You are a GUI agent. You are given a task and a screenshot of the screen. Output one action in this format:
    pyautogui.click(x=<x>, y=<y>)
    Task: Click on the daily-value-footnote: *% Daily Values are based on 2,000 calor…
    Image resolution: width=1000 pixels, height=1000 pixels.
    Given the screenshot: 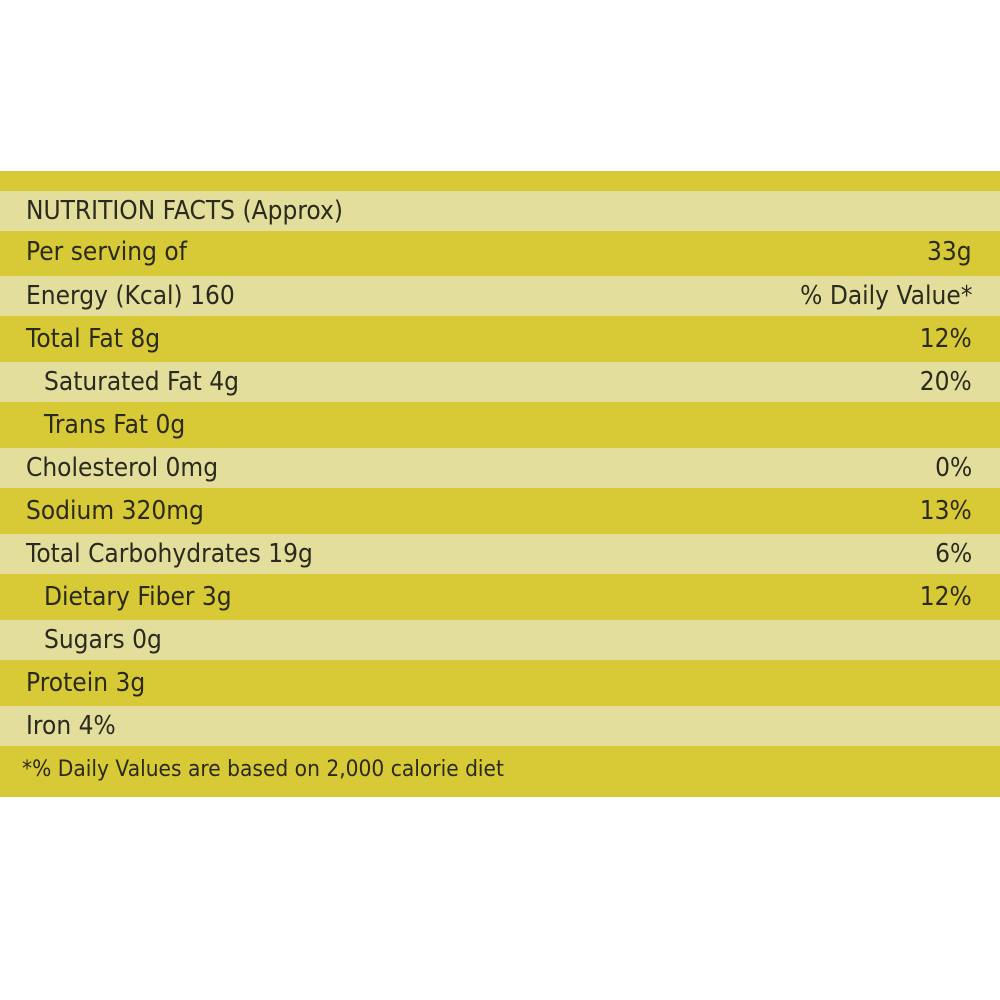 What is the action you would take?
    pyautogui.click(x=263, y=769)
    